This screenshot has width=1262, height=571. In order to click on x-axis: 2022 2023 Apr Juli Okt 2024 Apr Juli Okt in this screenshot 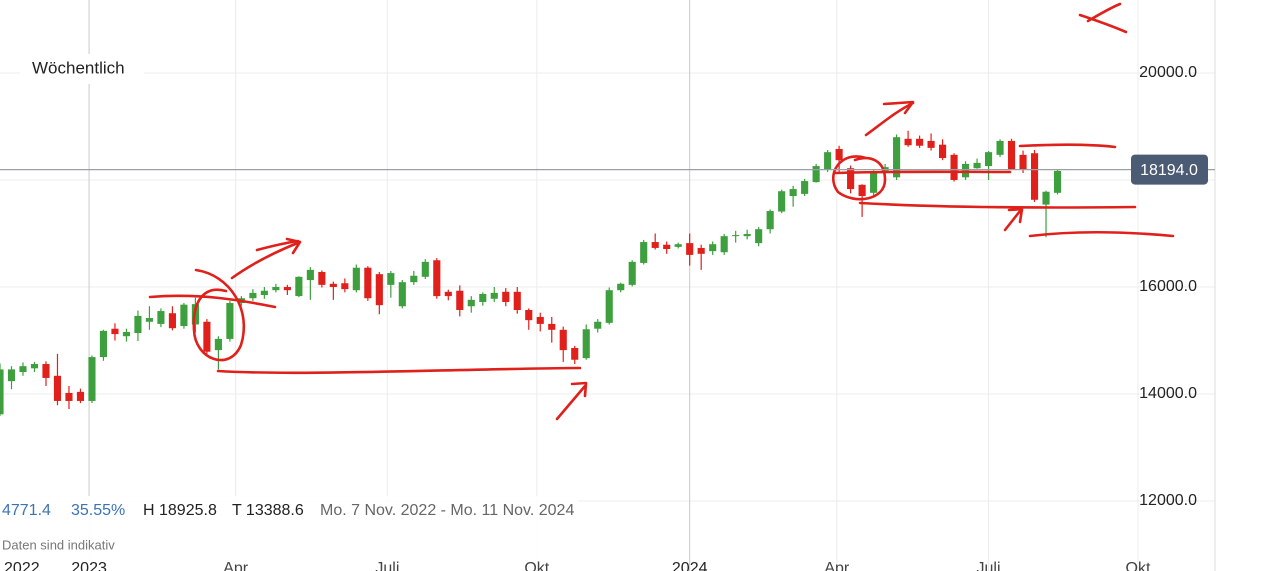, I will do `click(577, 565)`.